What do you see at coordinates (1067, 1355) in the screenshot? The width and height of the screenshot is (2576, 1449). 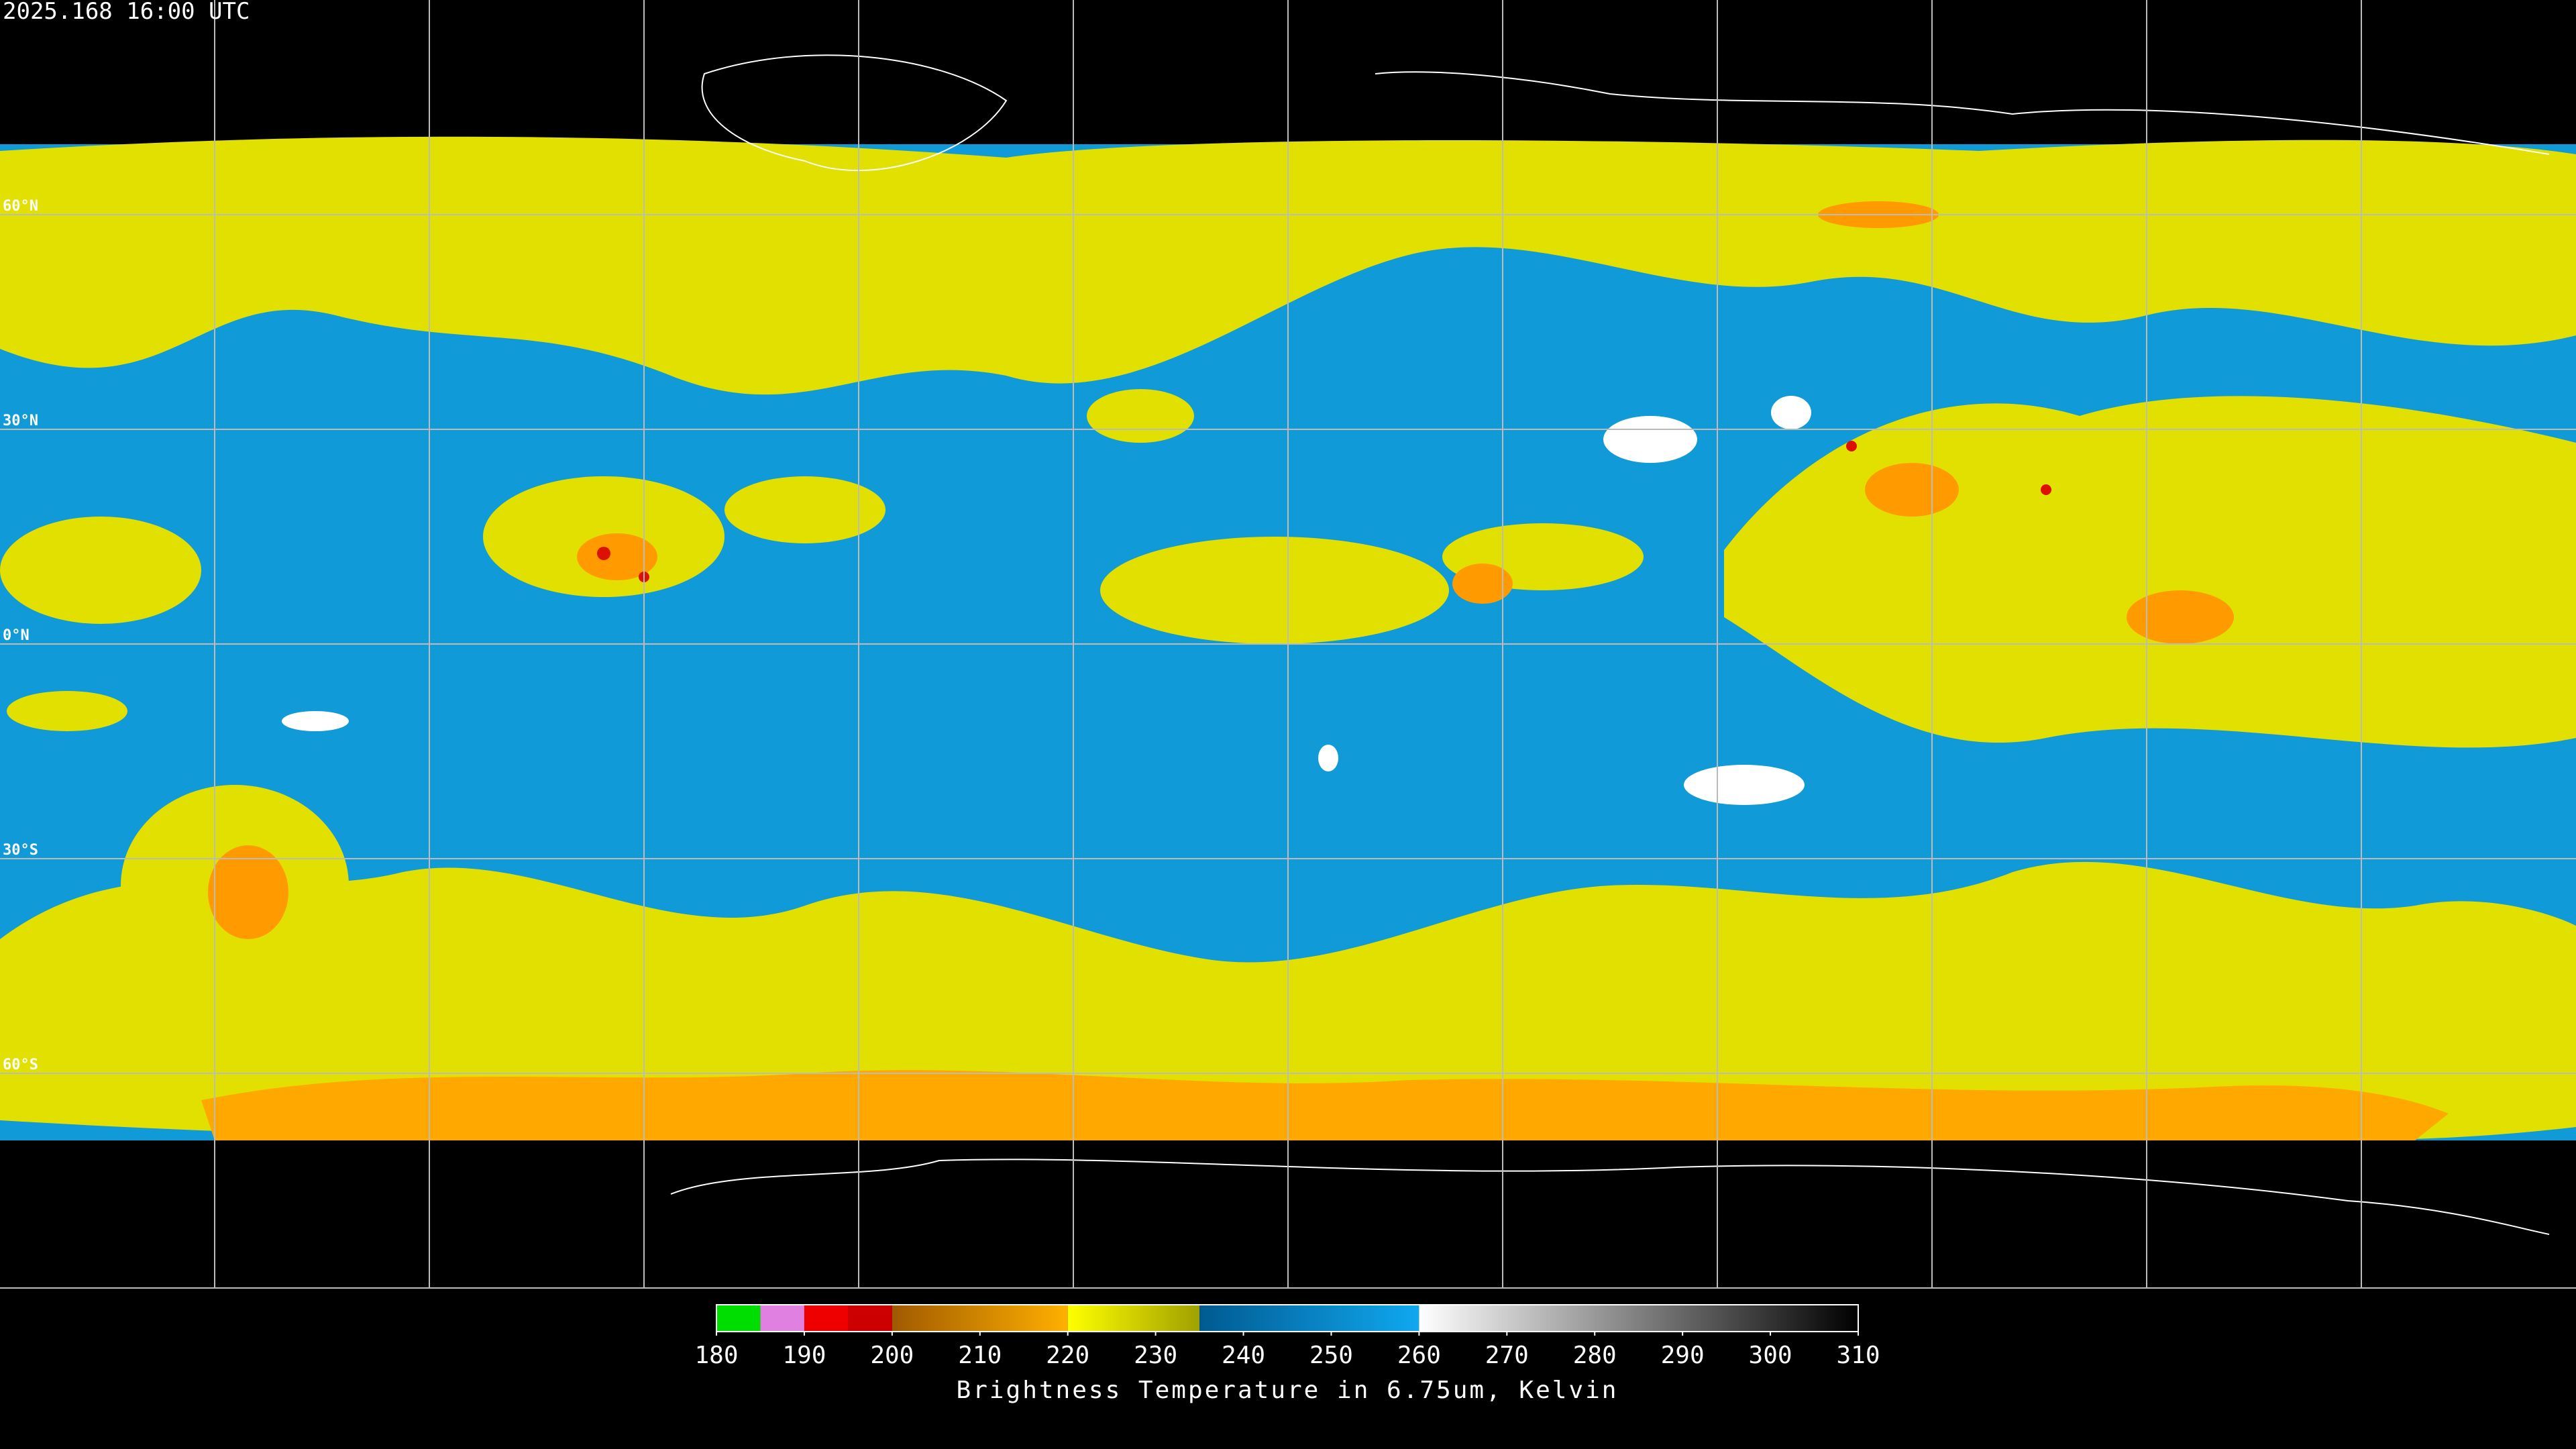 I see `colorbar-tick-label: 220` at bounding box center [1067, 1355].